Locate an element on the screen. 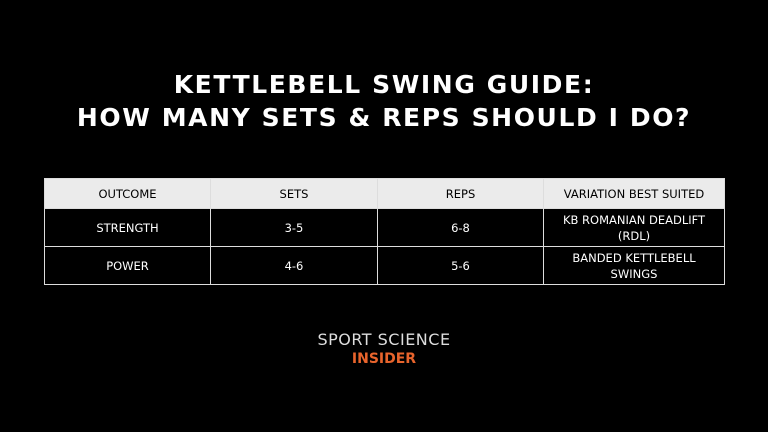 This screenshot has height=432, width=768. header-row: OUTCOME SETS REPS VARIATION BEST SUITED is located at coordinates (384, 193).